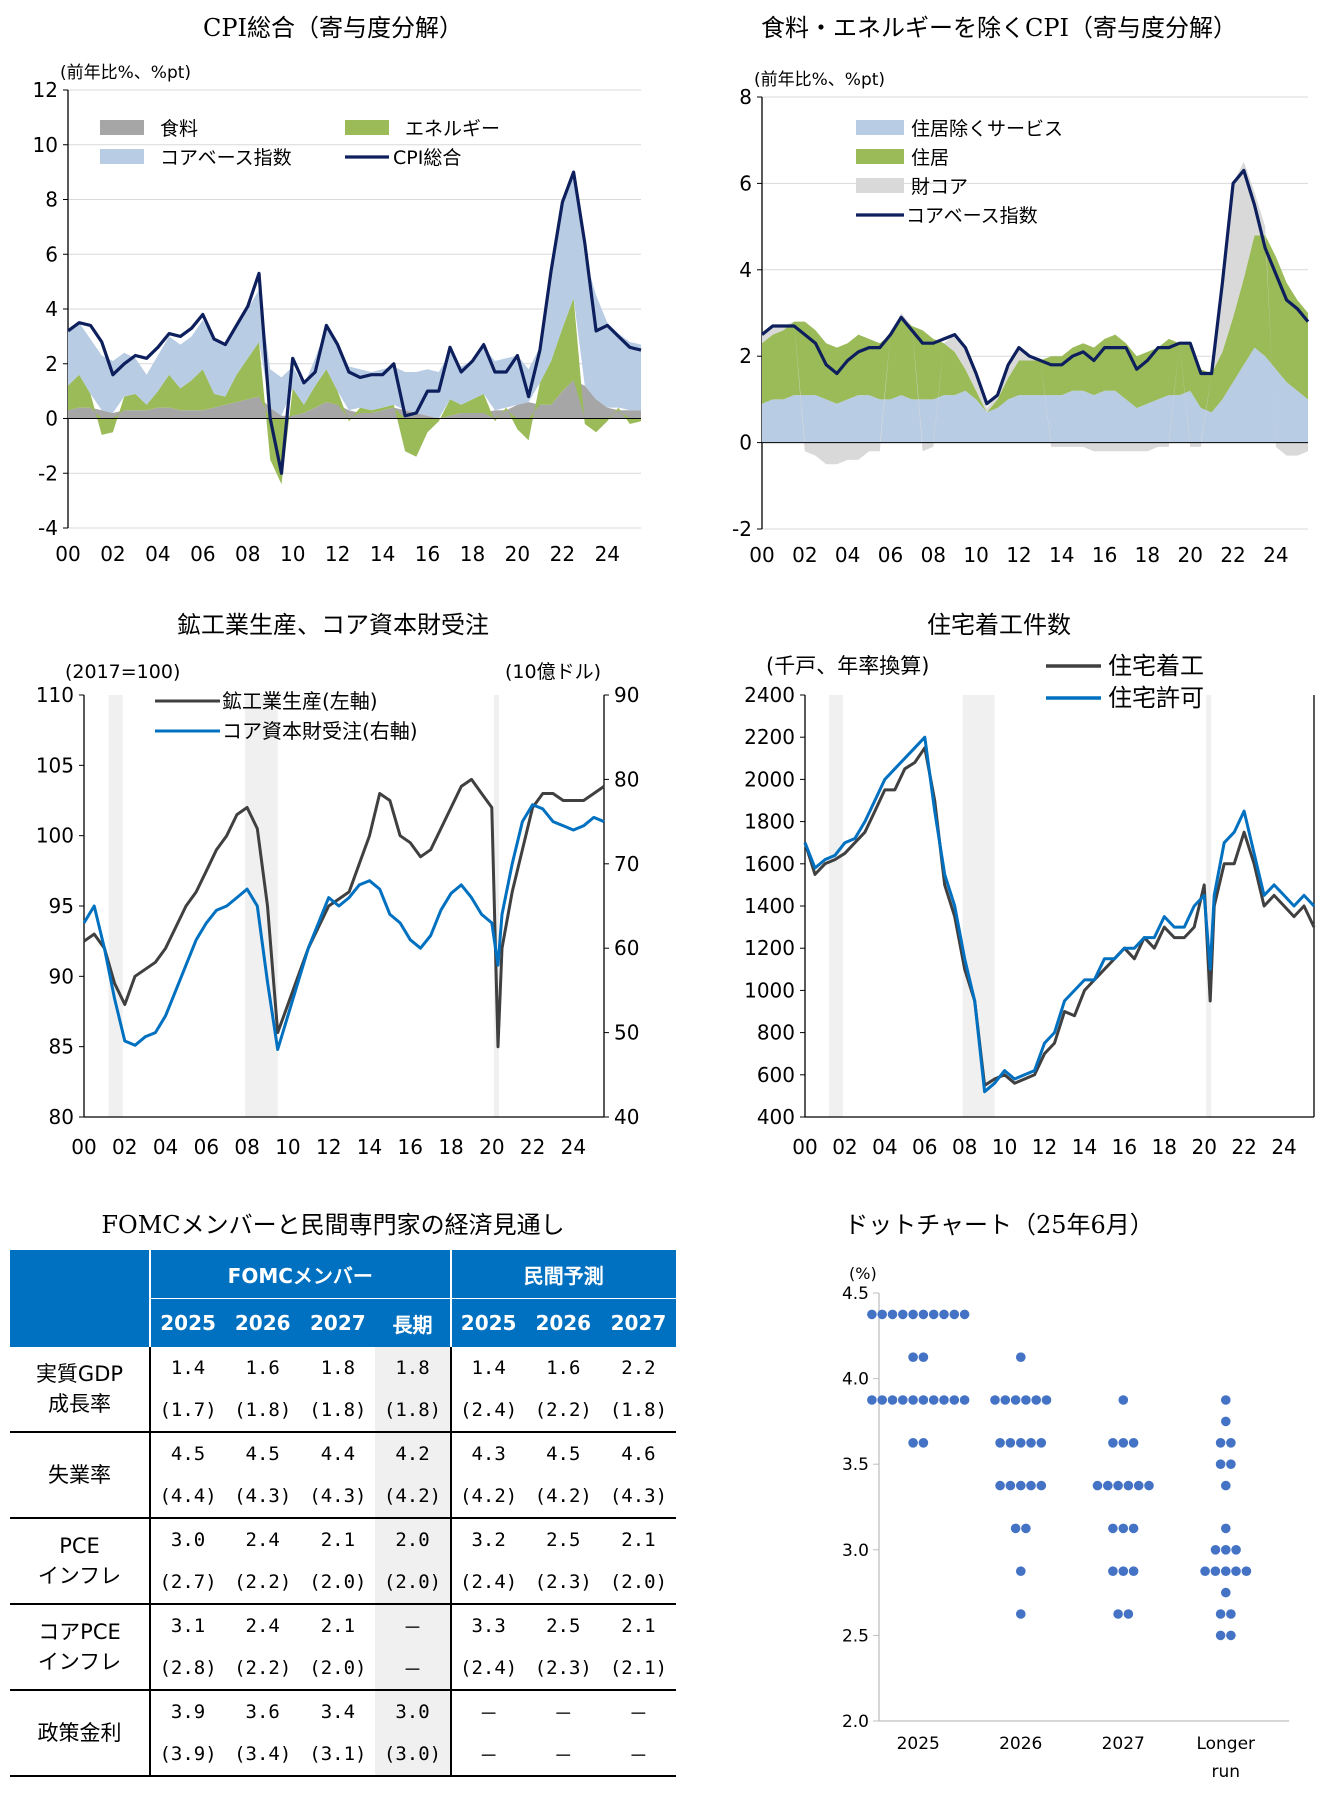  What do you see at coordinates (626, 1117) in the screenshot?
I see `y-right-tick-label: 40` at bounding box center [626, 1117].